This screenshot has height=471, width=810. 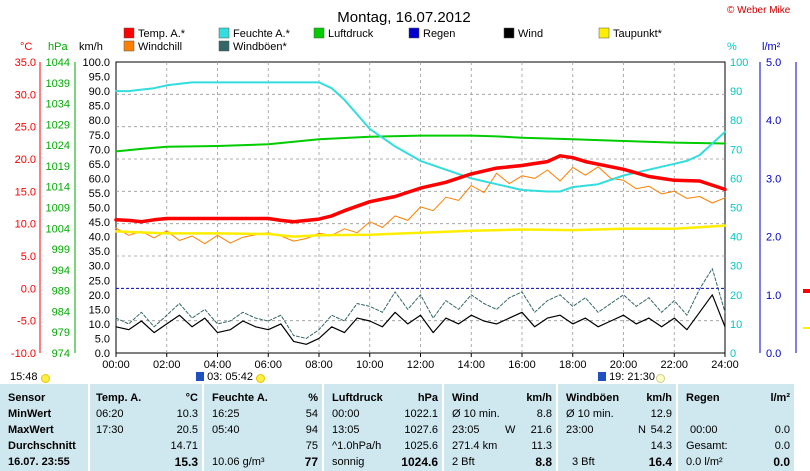 I want to click on moonrise-marker: 19: 21:30, so click(x=626, y=377).